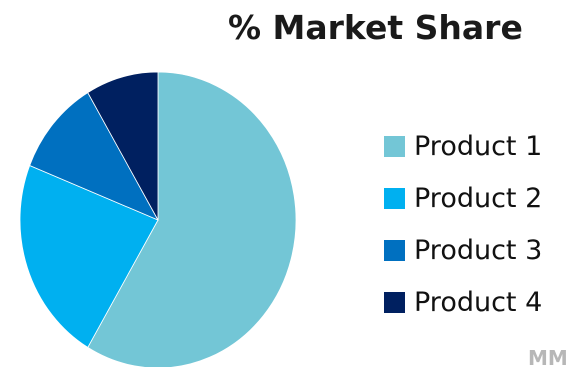 This screenshot has height=370, width=584. I want to click on chart-title: % Market Share, so click(375, 27).